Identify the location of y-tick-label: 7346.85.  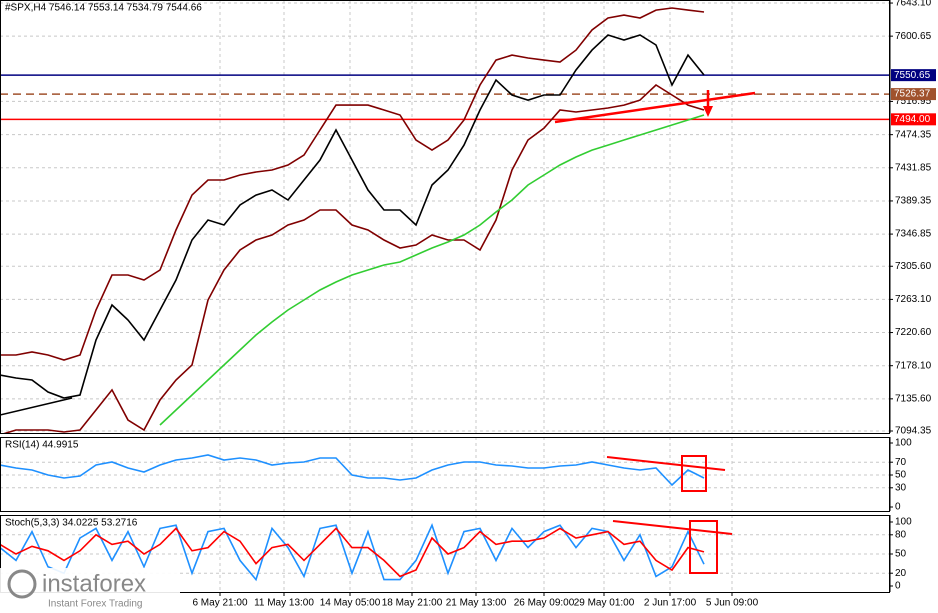
(913, 234).